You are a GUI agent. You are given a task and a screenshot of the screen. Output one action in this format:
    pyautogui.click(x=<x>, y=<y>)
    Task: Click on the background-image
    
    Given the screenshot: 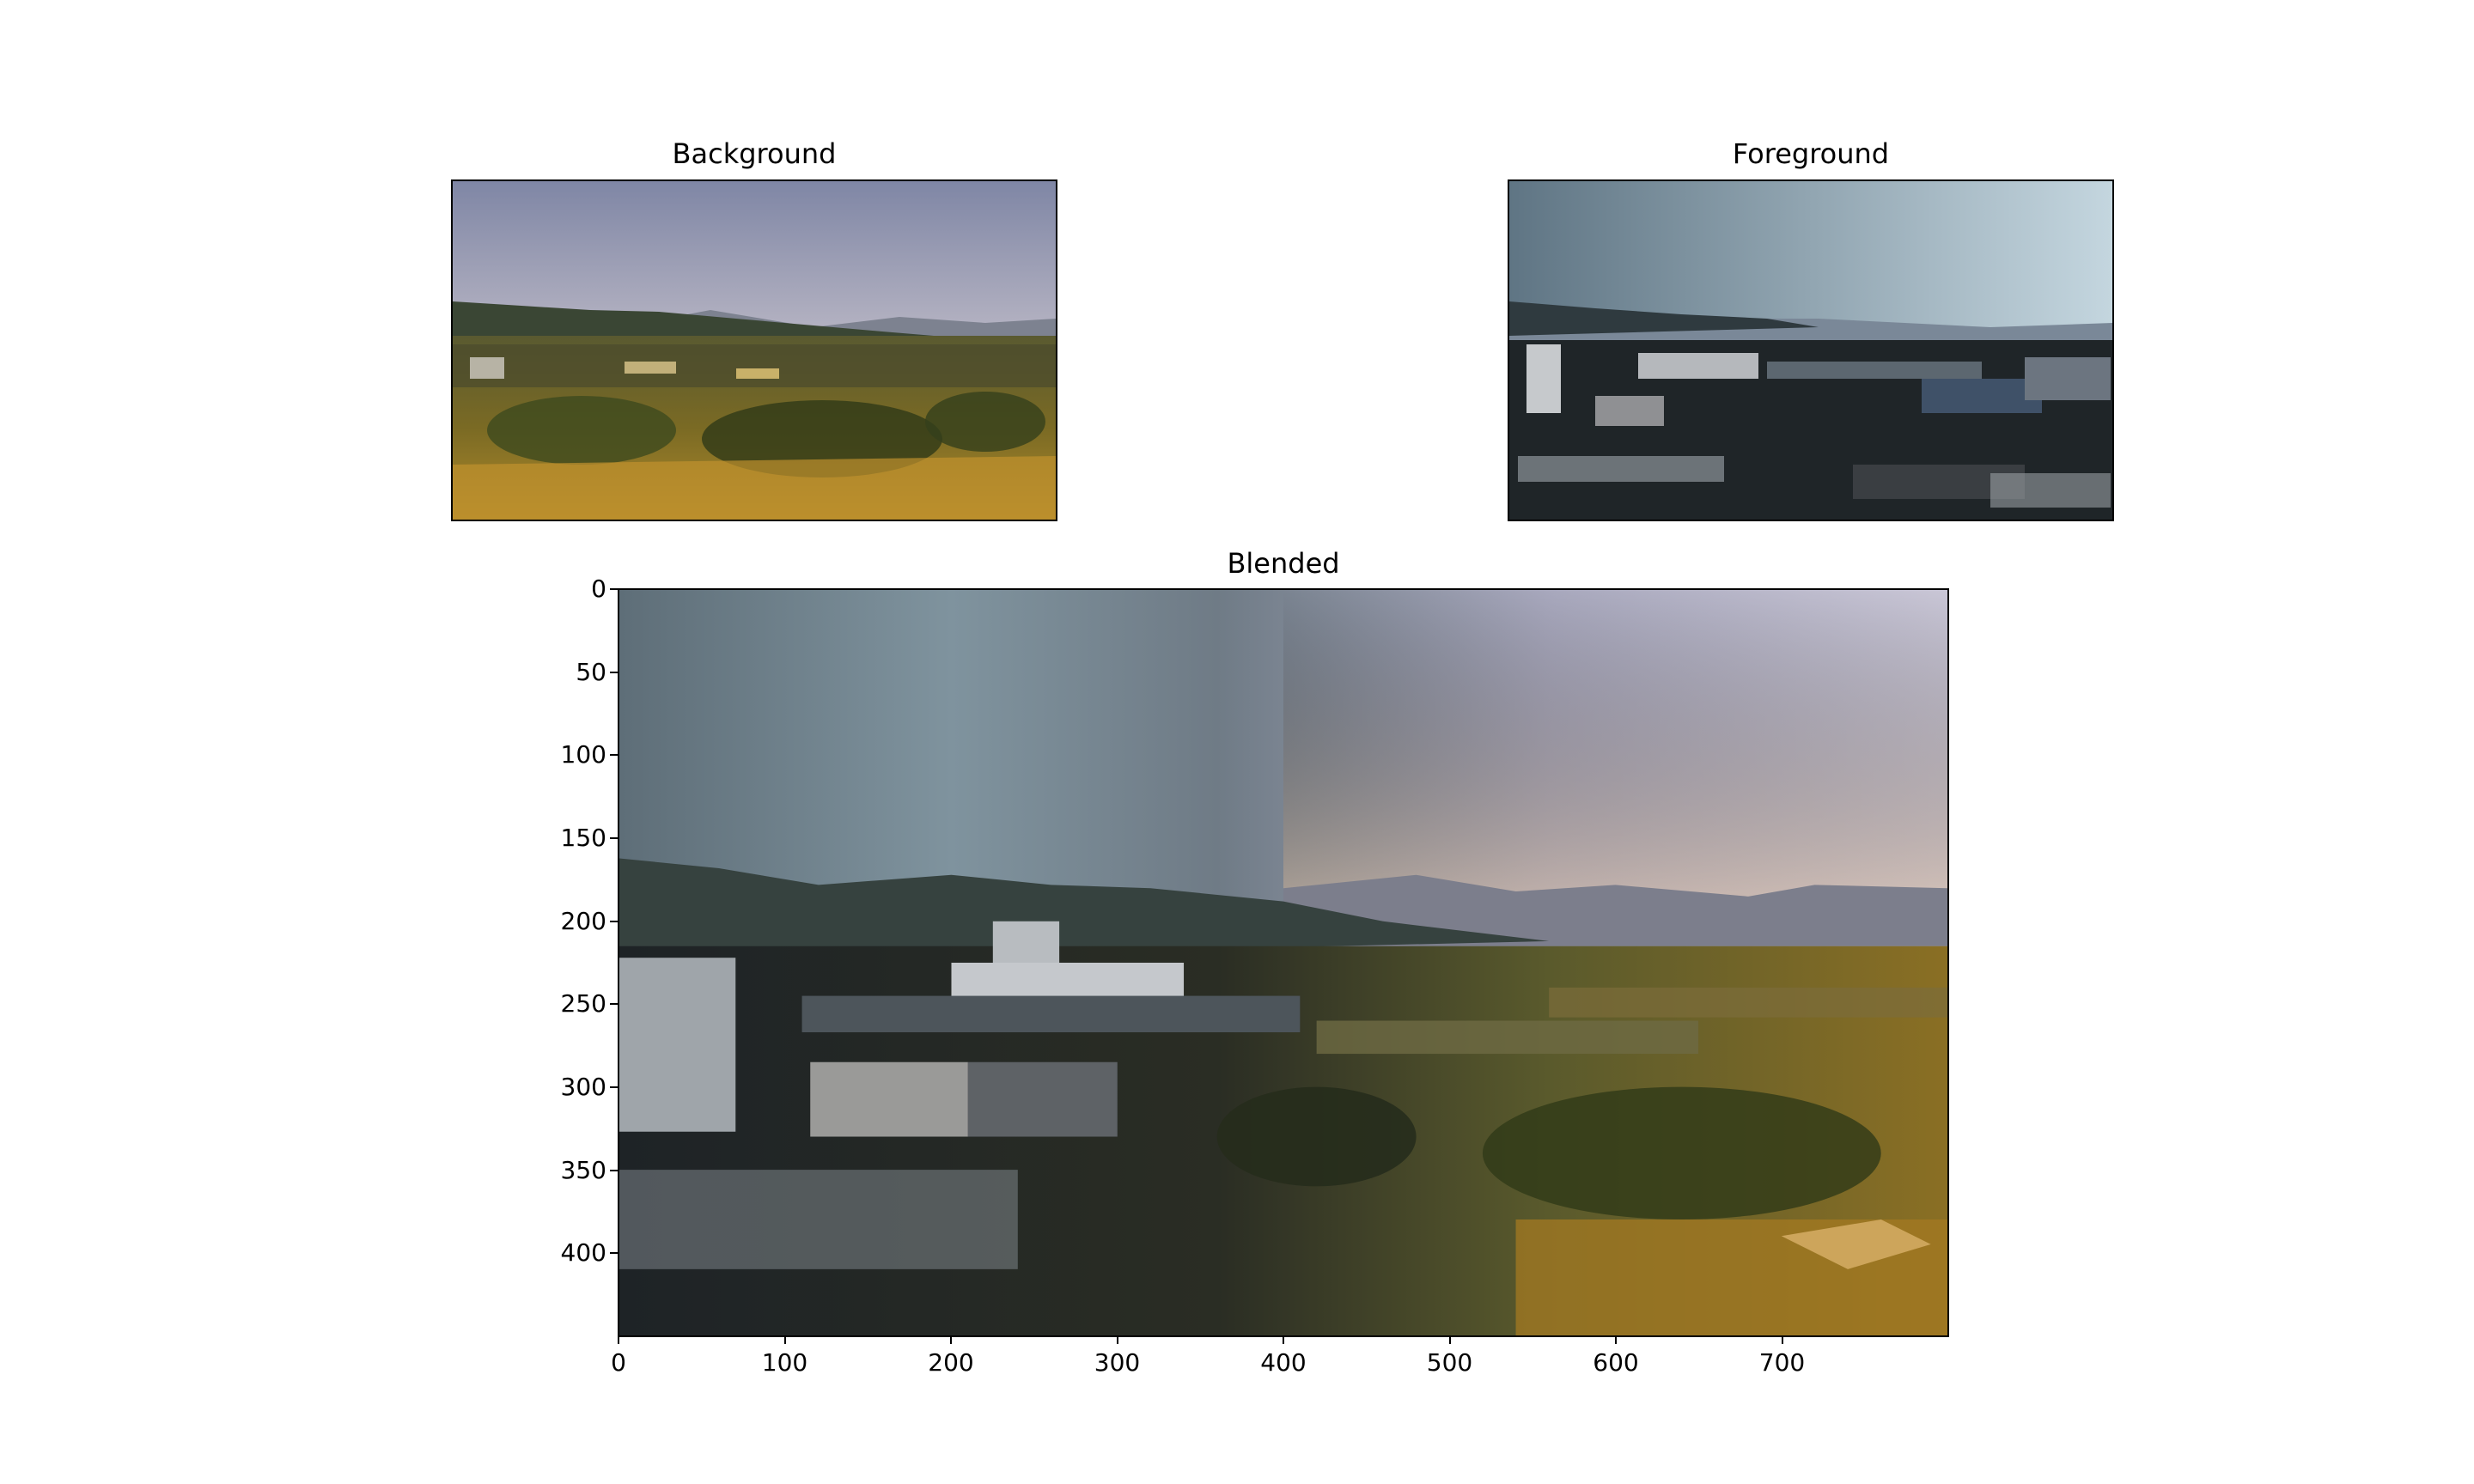 What is the action you would take?
    pyautogui.click(x=754, y=350)
    